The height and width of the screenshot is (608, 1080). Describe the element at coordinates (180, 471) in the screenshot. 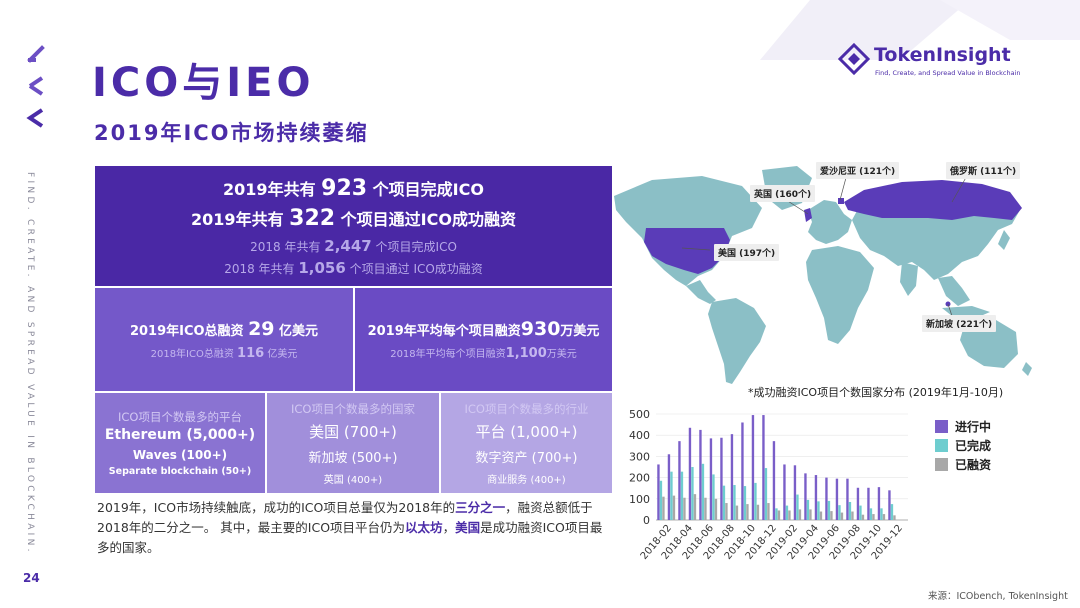

I see `top-platform-3: Separate blockchain (50+)` at that location.